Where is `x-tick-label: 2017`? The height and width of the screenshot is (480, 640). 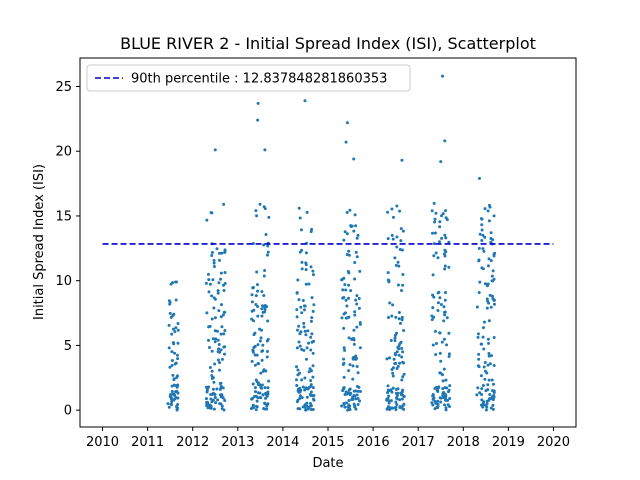 x-tick-label: 2017 is located at coordinates (418, 442).